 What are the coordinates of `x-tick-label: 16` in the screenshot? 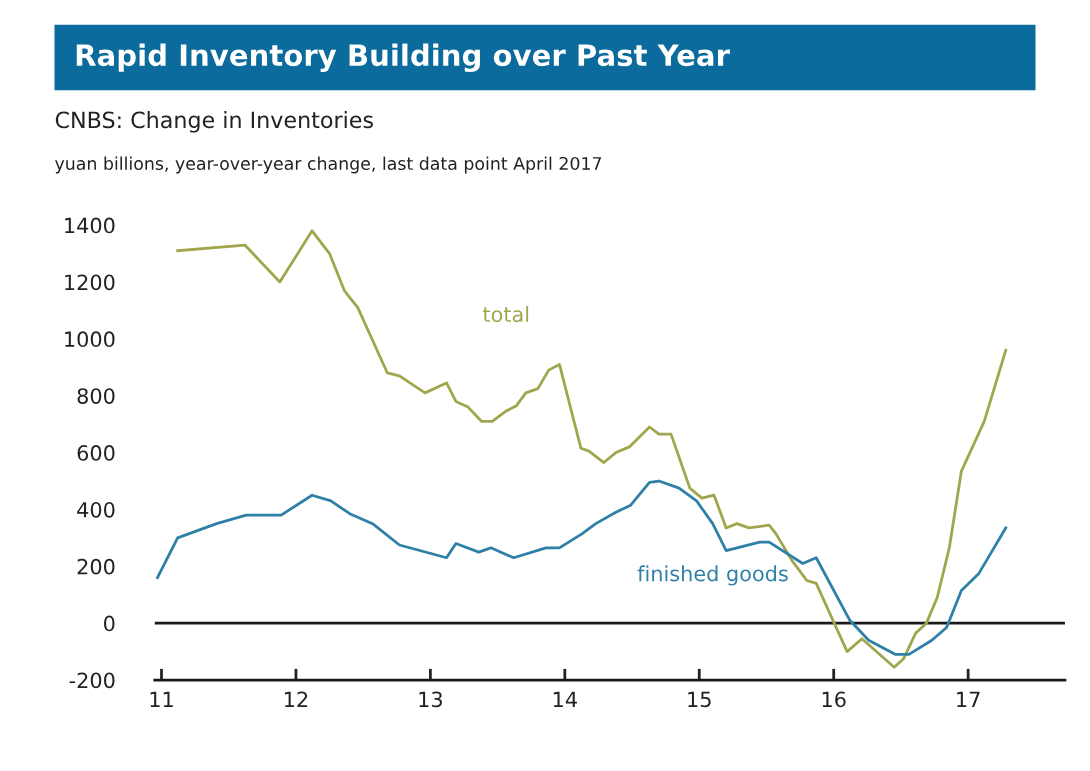 It's located at (834, 699).